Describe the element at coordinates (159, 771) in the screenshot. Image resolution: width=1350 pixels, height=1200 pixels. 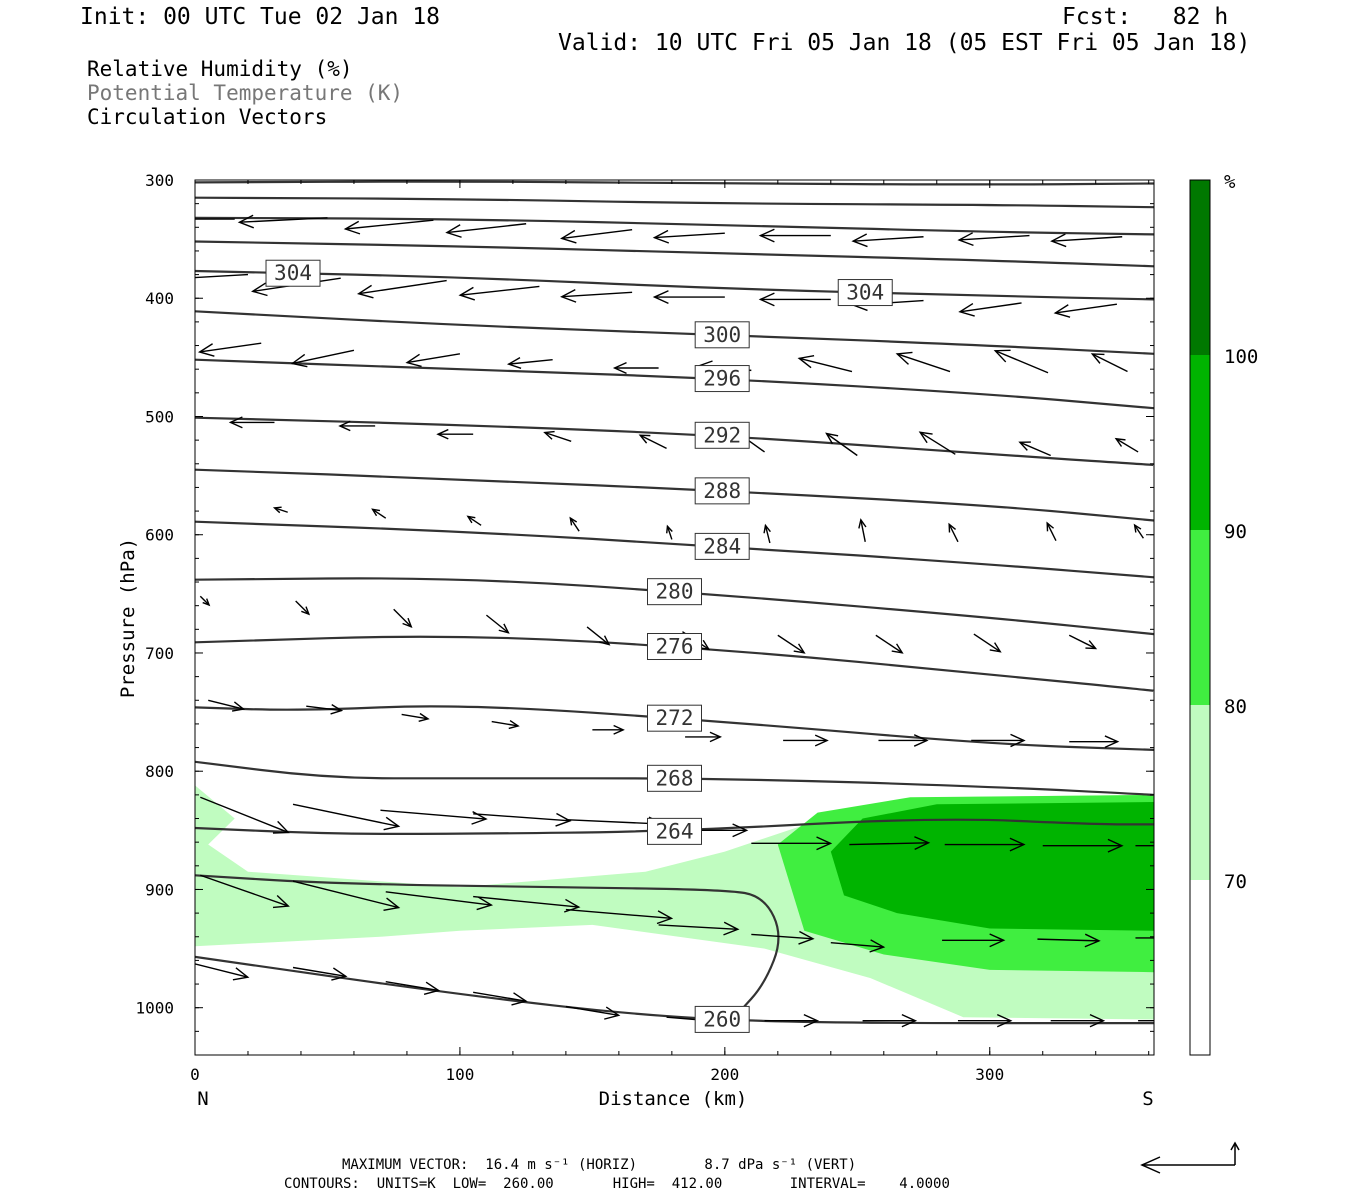
I see `y-tick-label: 800` at that location.